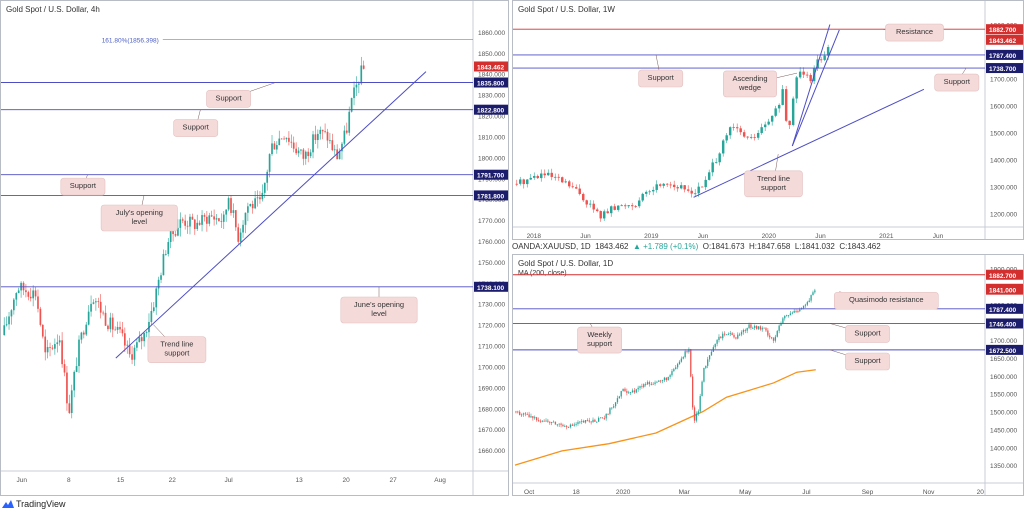  I want to click on annotation-label: Support, so click(228, 97).